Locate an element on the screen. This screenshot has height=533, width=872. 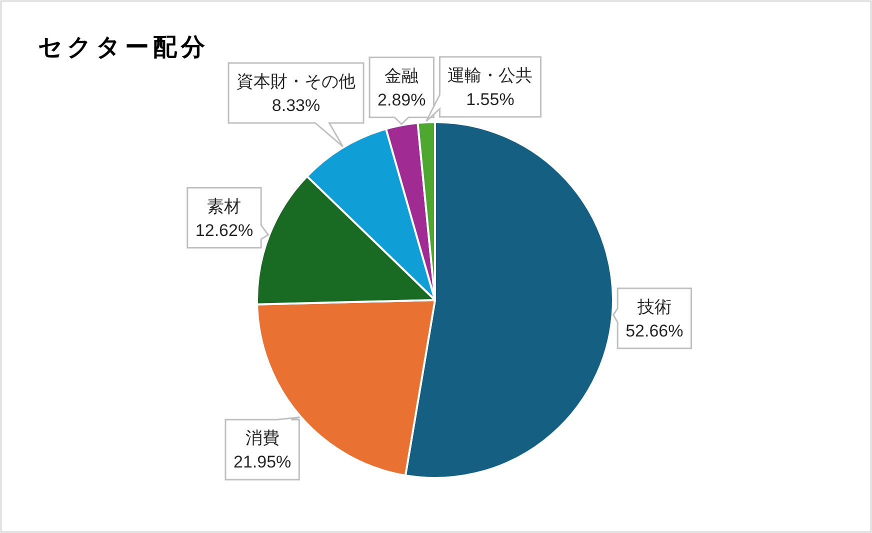
slice-label: 金融 is located at coordinates (401, 76).